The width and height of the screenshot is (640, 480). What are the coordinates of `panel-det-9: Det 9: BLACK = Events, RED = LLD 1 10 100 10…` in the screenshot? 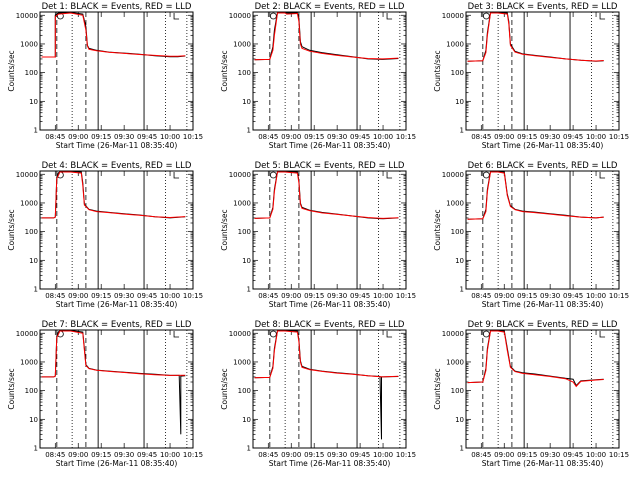 It's located at (531, 394).